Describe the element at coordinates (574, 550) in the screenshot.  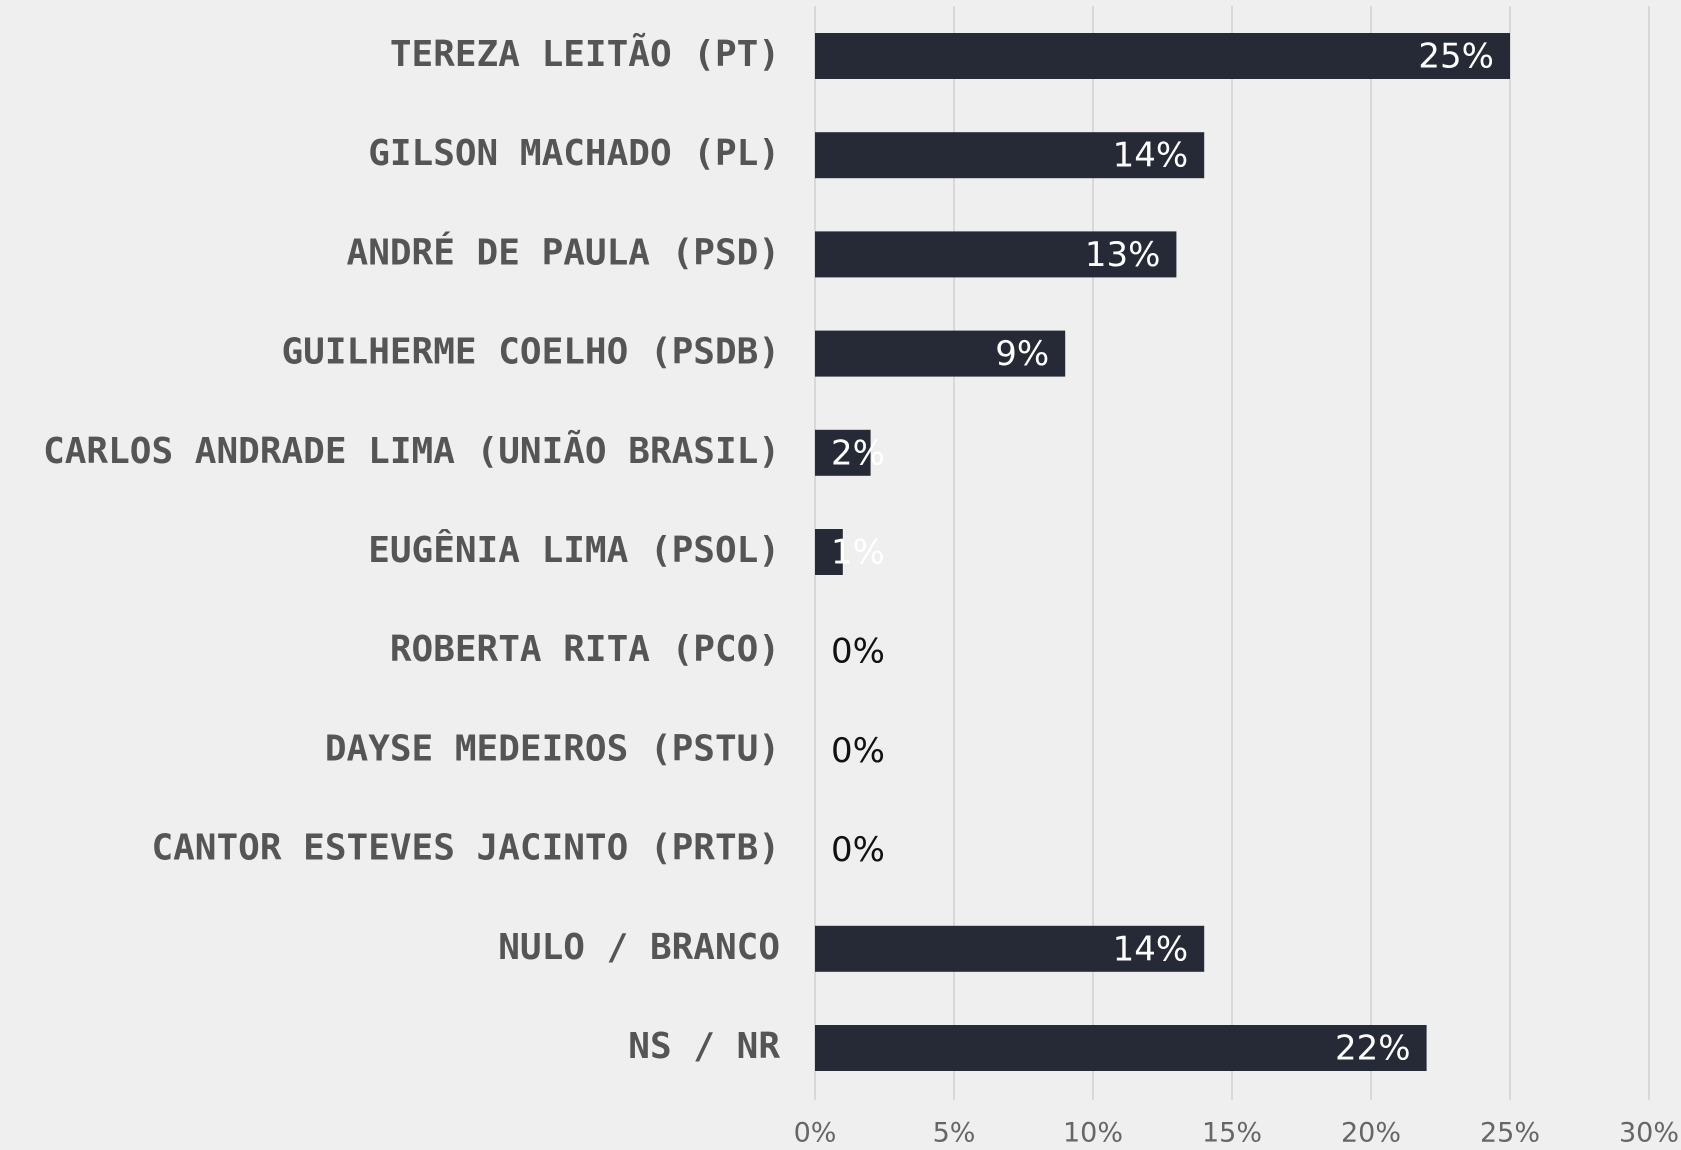
I see `category-label: EUGÊNIA LIMA (PSOL)` at that location.